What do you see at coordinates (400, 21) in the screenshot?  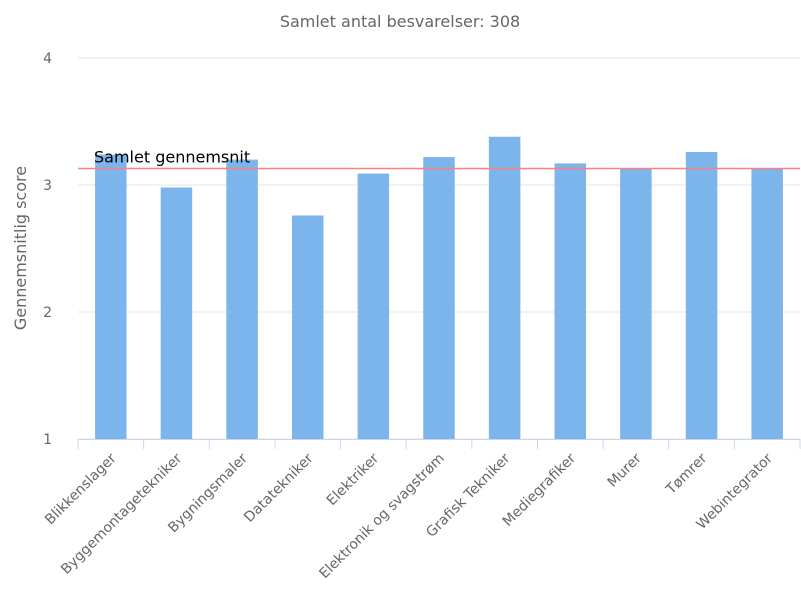 I see `chart-title: Samlet antal besvarelser: 308` at bounding box center [400, 21].